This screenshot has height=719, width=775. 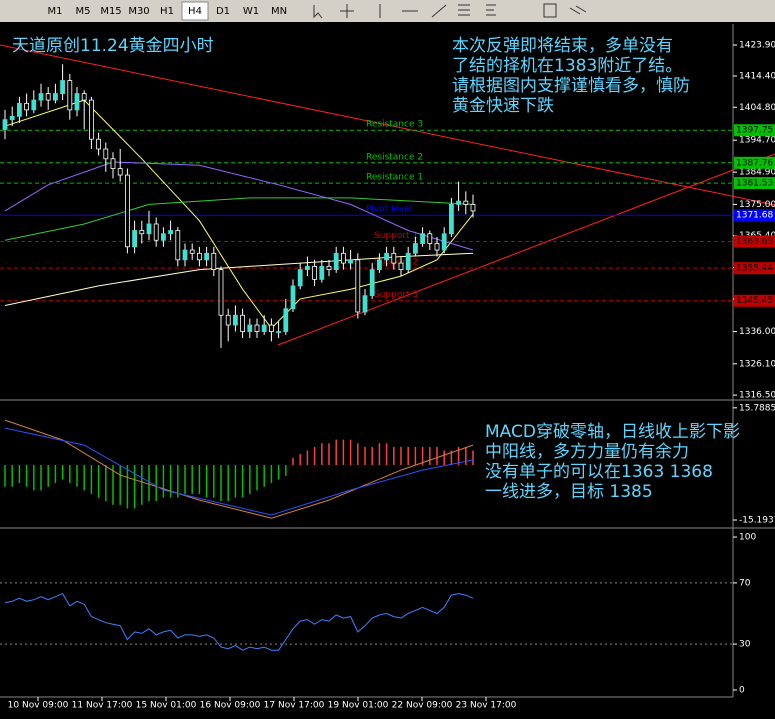 What do you see at coordinates (138, 11) in the screenshot?
I see `timeframe-button: M30` at bounding box center [138, 11].